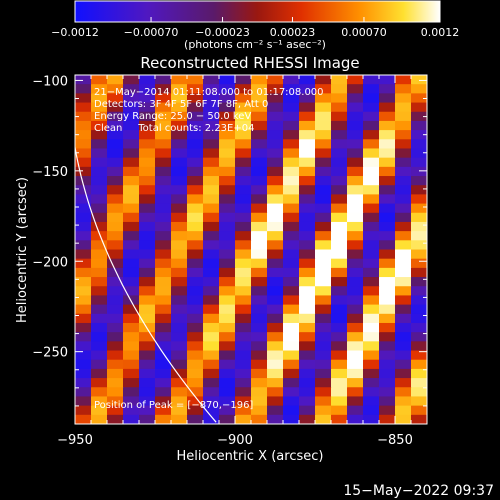 Image resolution: width=500 pixels, height=500 pixels. What do you see at coordinates (50, 353) in the screenshot?
I see `y-tick-label: −250` at bounding box center [50, 353].